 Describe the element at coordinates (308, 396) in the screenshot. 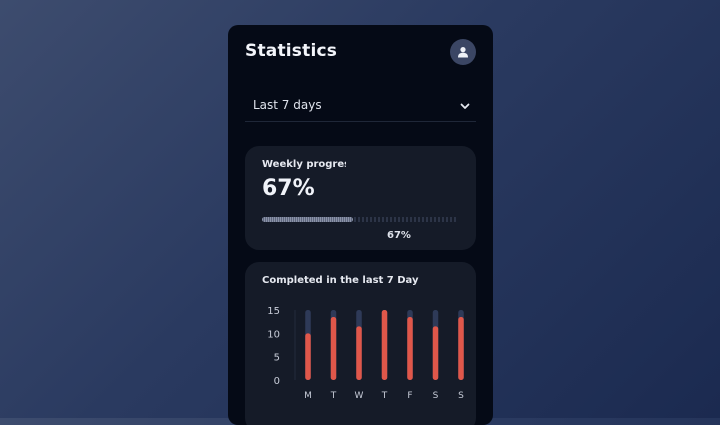

I see `x-tick-label: M` at that location.